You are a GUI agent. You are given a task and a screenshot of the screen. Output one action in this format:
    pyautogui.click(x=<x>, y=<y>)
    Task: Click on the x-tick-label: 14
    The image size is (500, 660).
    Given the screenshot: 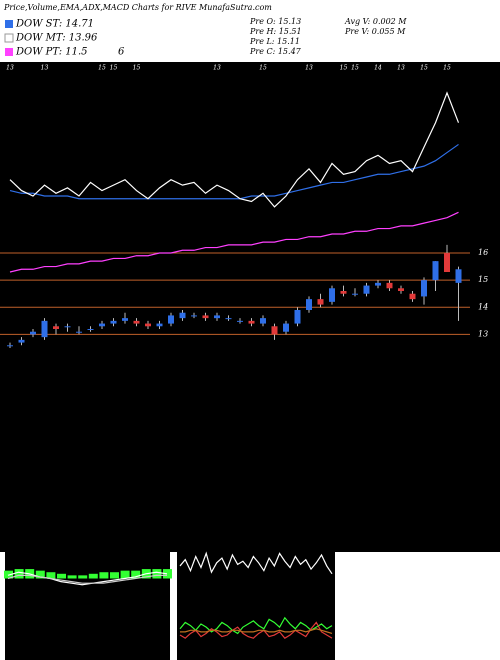 What is the action you would take?
    pyautogui.click(x=378, y=68)
    